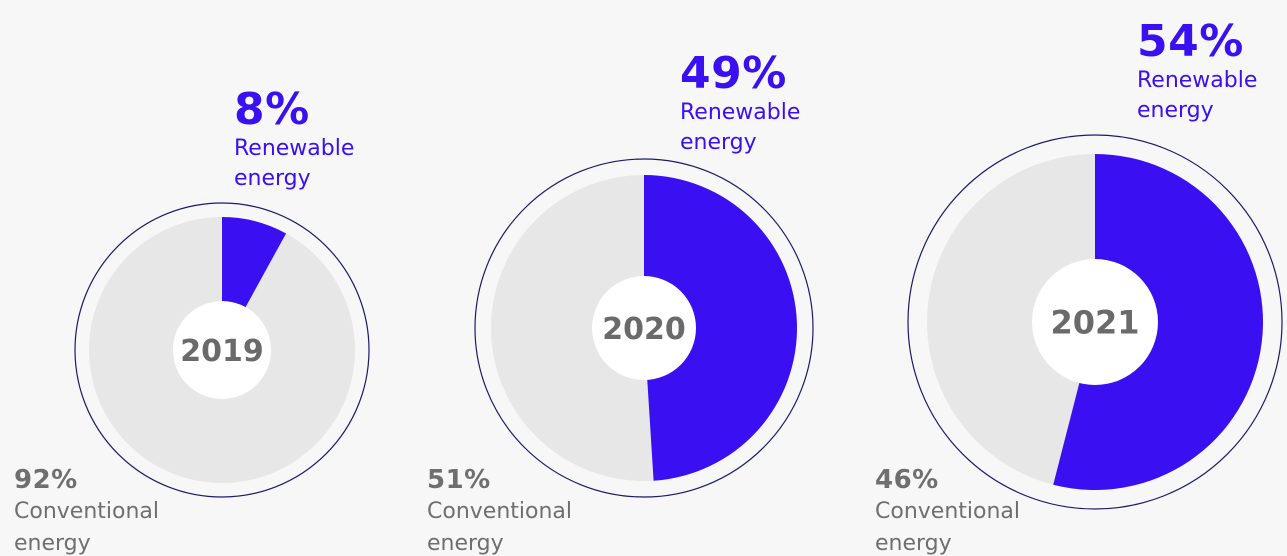 The height and width of the screenshot is (556, 1287). Describe the element at coordinates (46, 480) in the screenshot. I see `conventional-percent-2019: 92%` at that location.